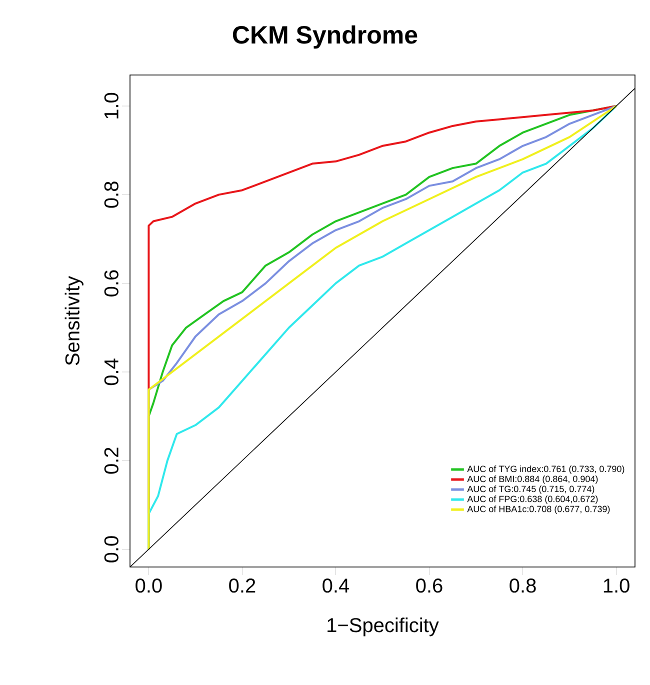 This screenshot has height=685, width=650. What do you see at coordinates (111, 195) in the screenshot?
I see `y-tick-label: 0.8` at bounding box center [111, 195].